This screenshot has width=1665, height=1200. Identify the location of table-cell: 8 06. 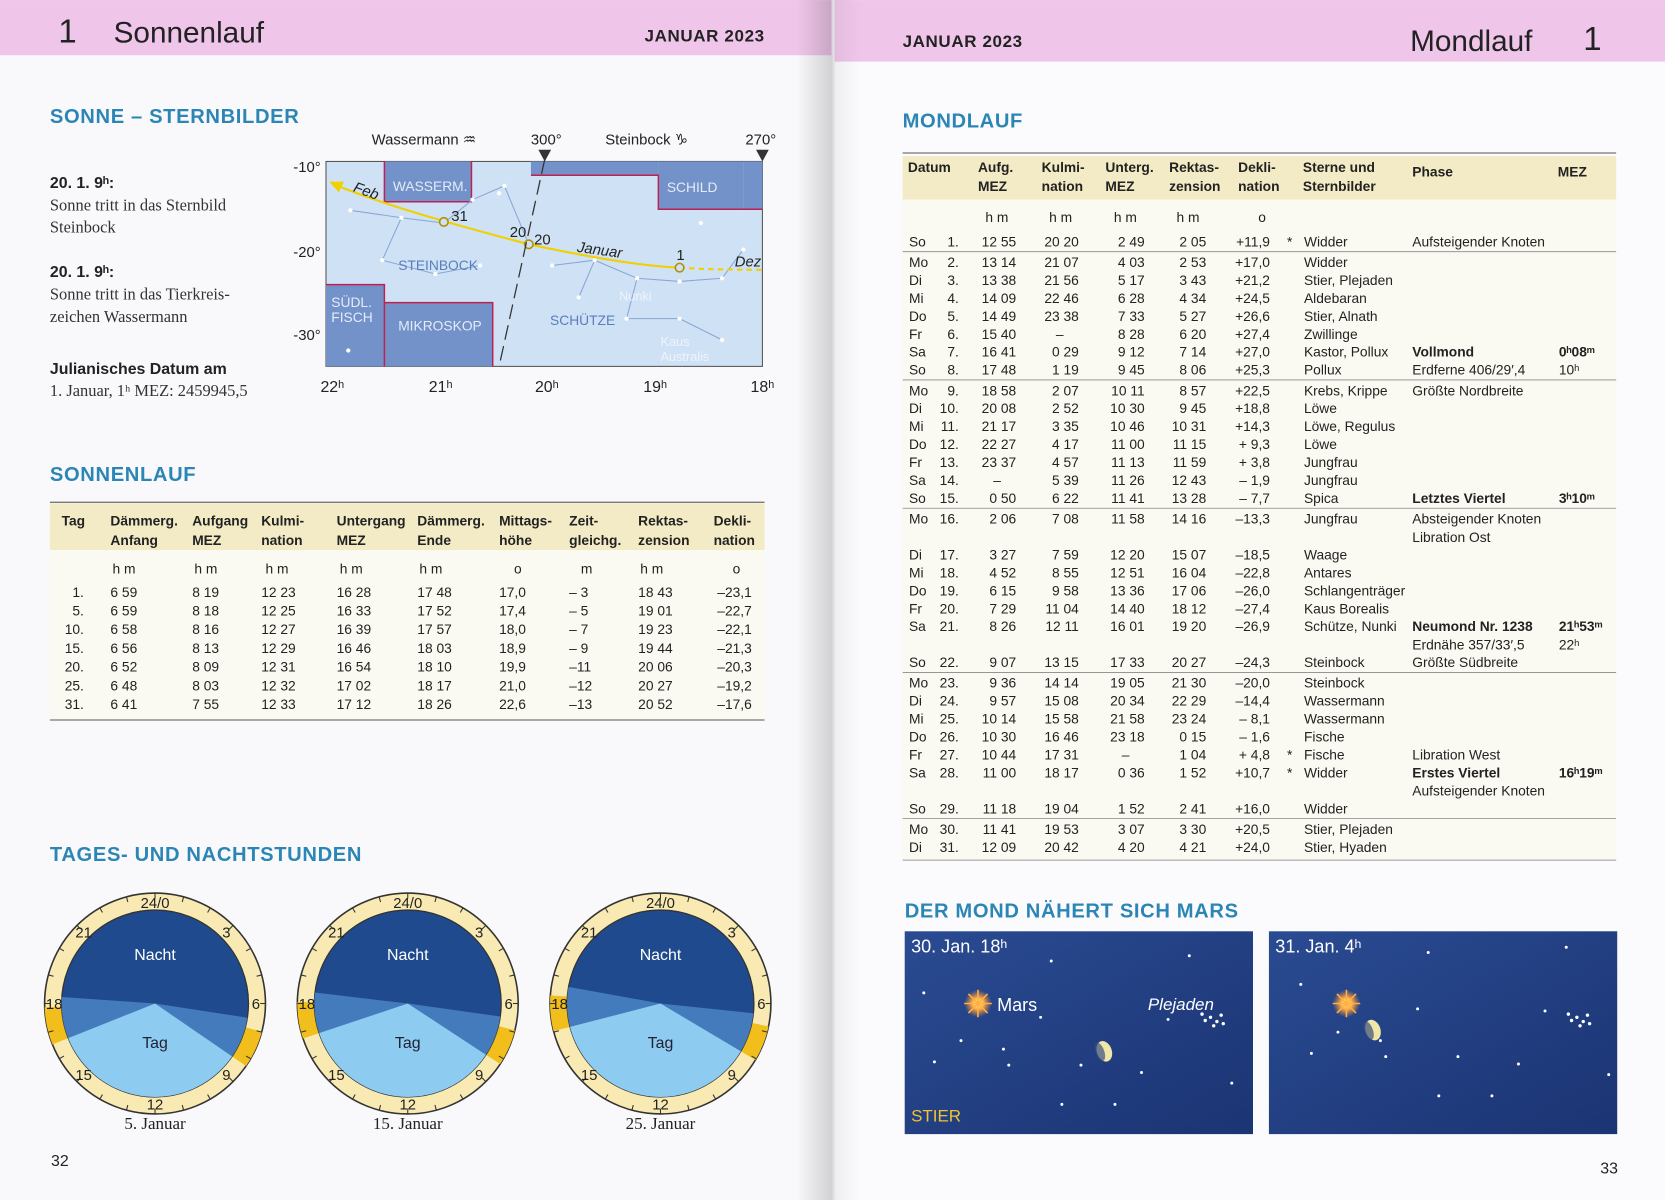
(1192, 370).